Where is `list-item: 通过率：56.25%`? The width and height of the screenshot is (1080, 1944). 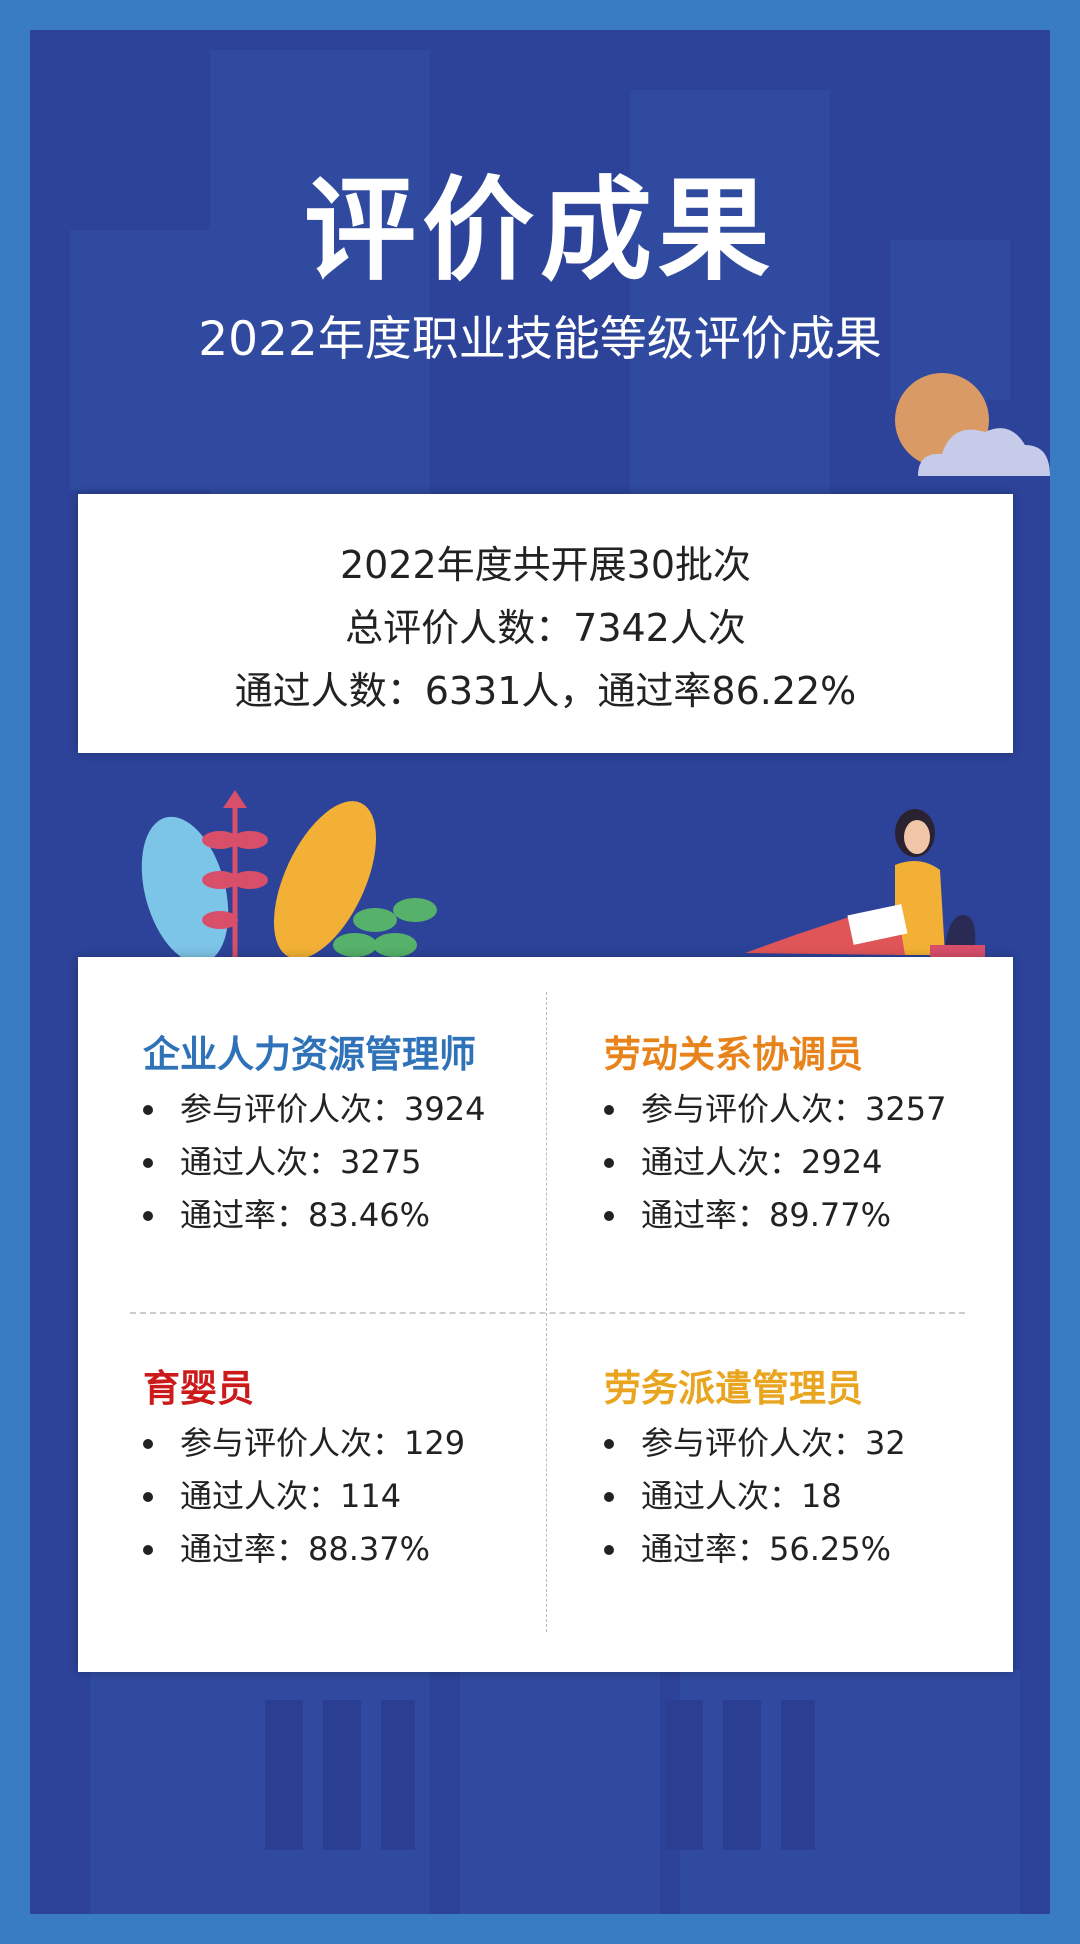 list-item: 通过率：56.25% is located at coordinates (755, 1549).